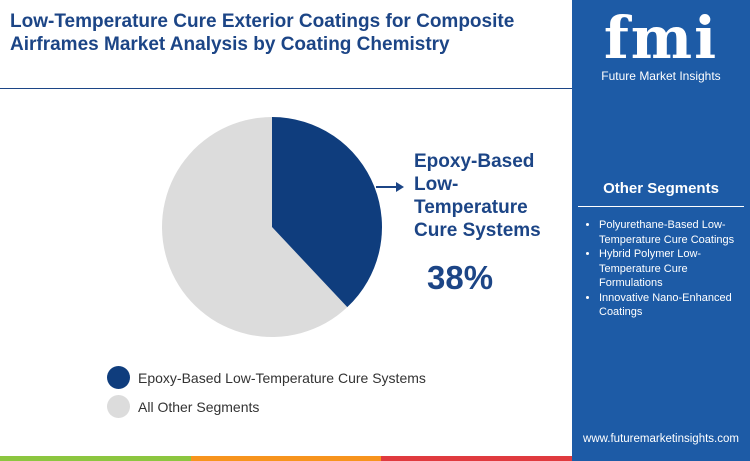 The image size is (750, 461). What do you see at coordinates (199, 406) in the screenshot?
I see `legend-label: All Other Segments` at bounding box center [199, 406].